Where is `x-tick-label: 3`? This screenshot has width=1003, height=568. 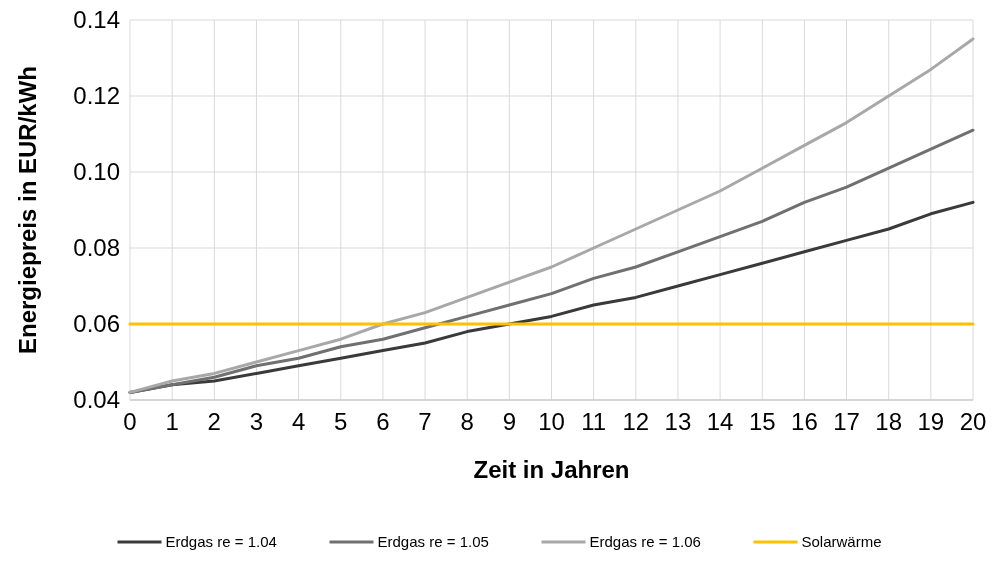
x-tick-label: 3 is located at coordinates (256, 421).